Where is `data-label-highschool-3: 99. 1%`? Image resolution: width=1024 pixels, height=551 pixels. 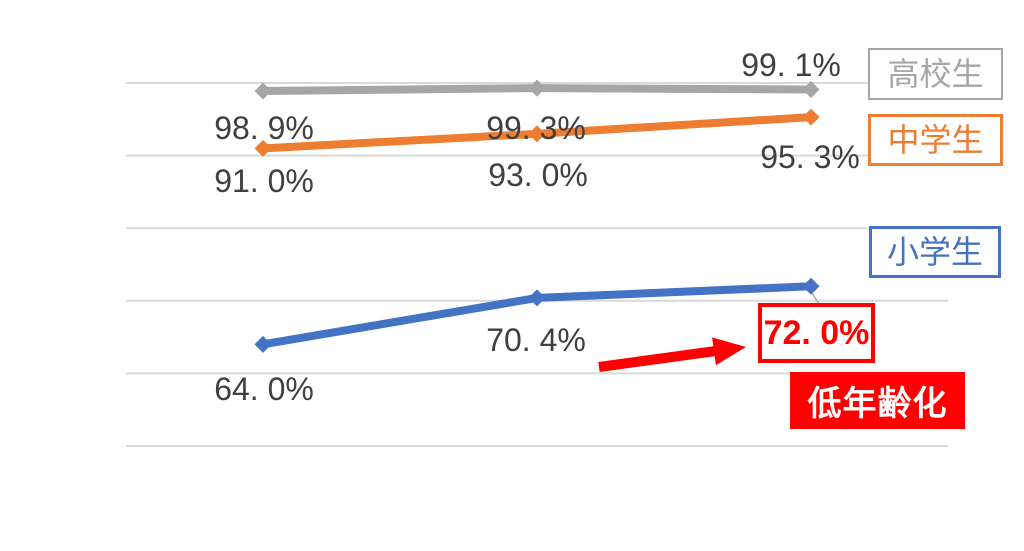 data-label-highschool-3: 99. 1% is located at coordinates (791, 65).